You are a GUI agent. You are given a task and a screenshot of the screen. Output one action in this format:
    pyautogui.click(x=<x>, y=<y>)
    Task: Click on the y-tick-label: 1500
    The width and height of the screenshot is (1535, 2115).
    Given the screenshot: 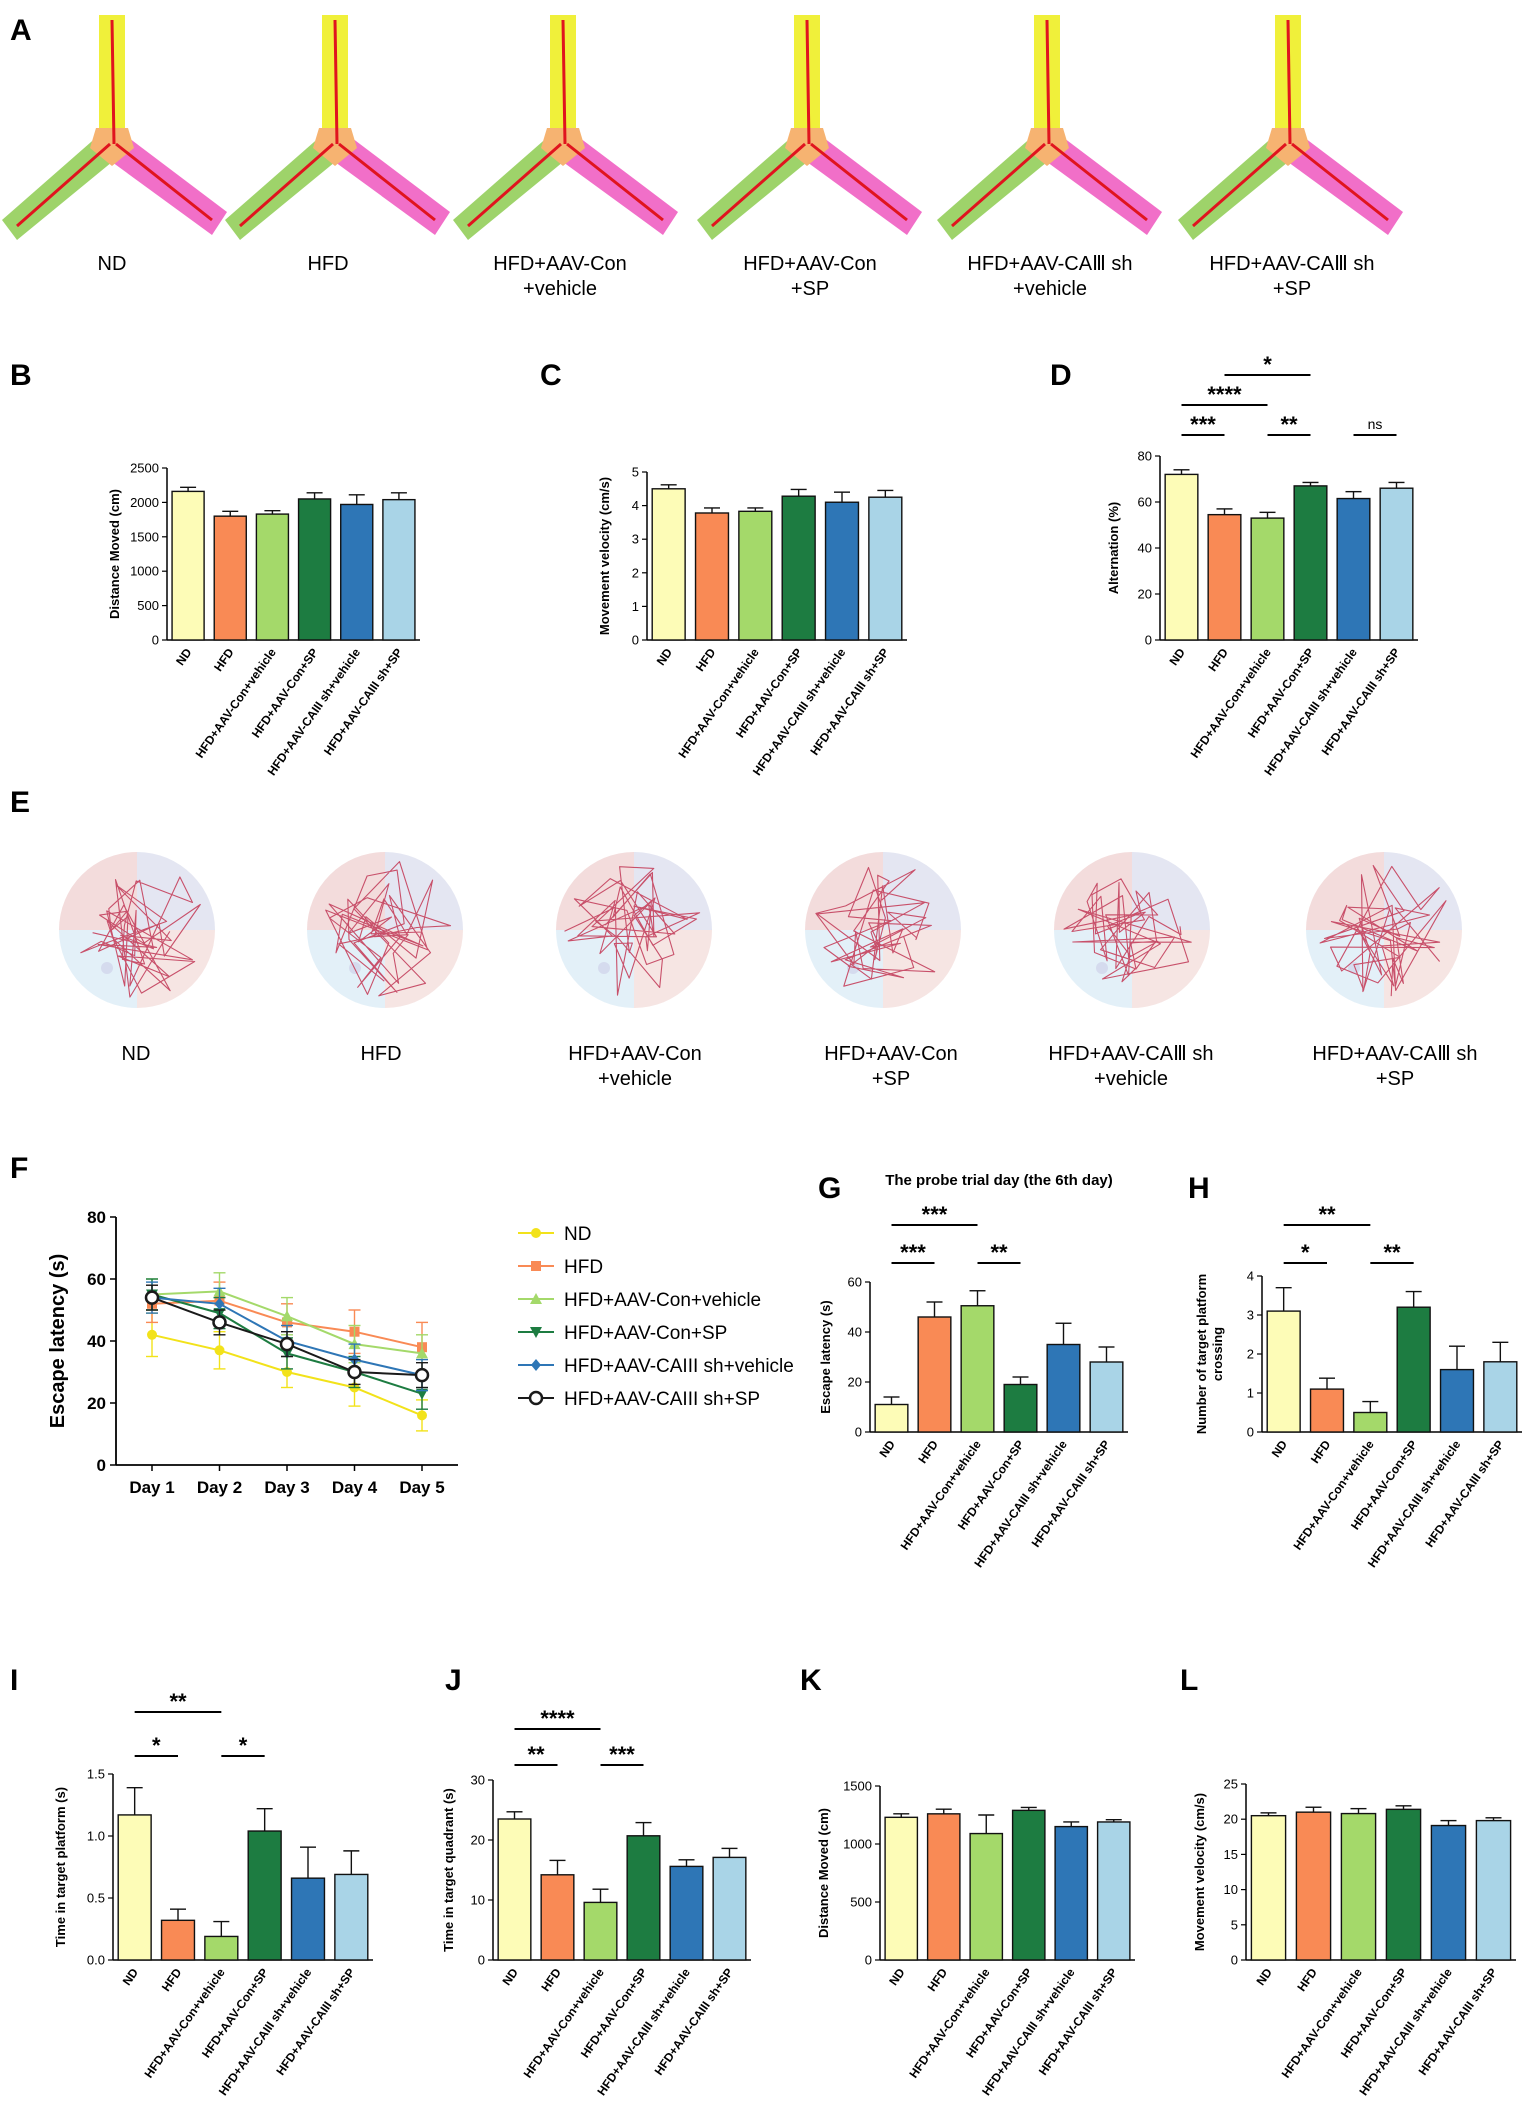 What is the action you would take?
    pyautogui.click(x=857, y=1786)
    